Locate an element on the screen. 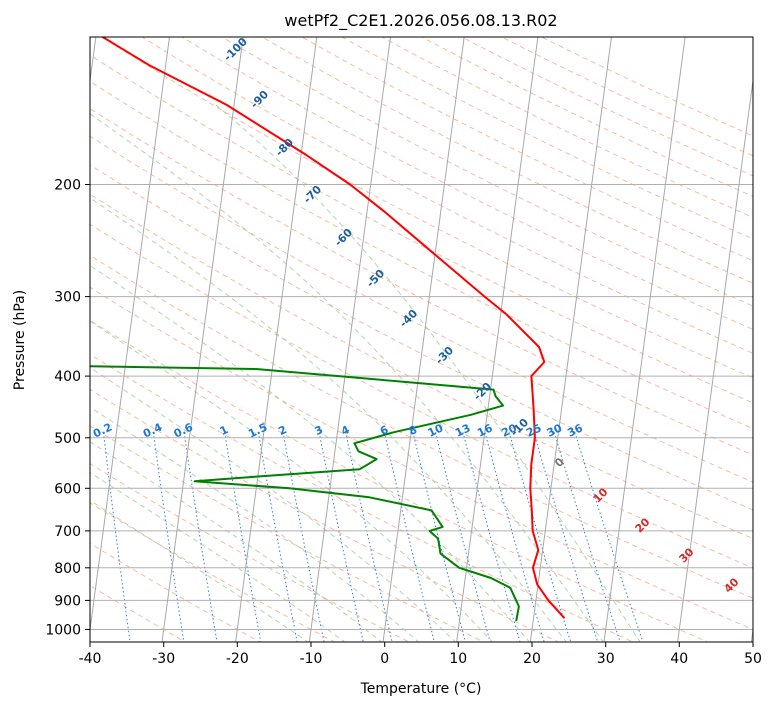 The height and width of the screenshot is (708, 775). y-tick-label: 600 is located at coordinates (67, 489).